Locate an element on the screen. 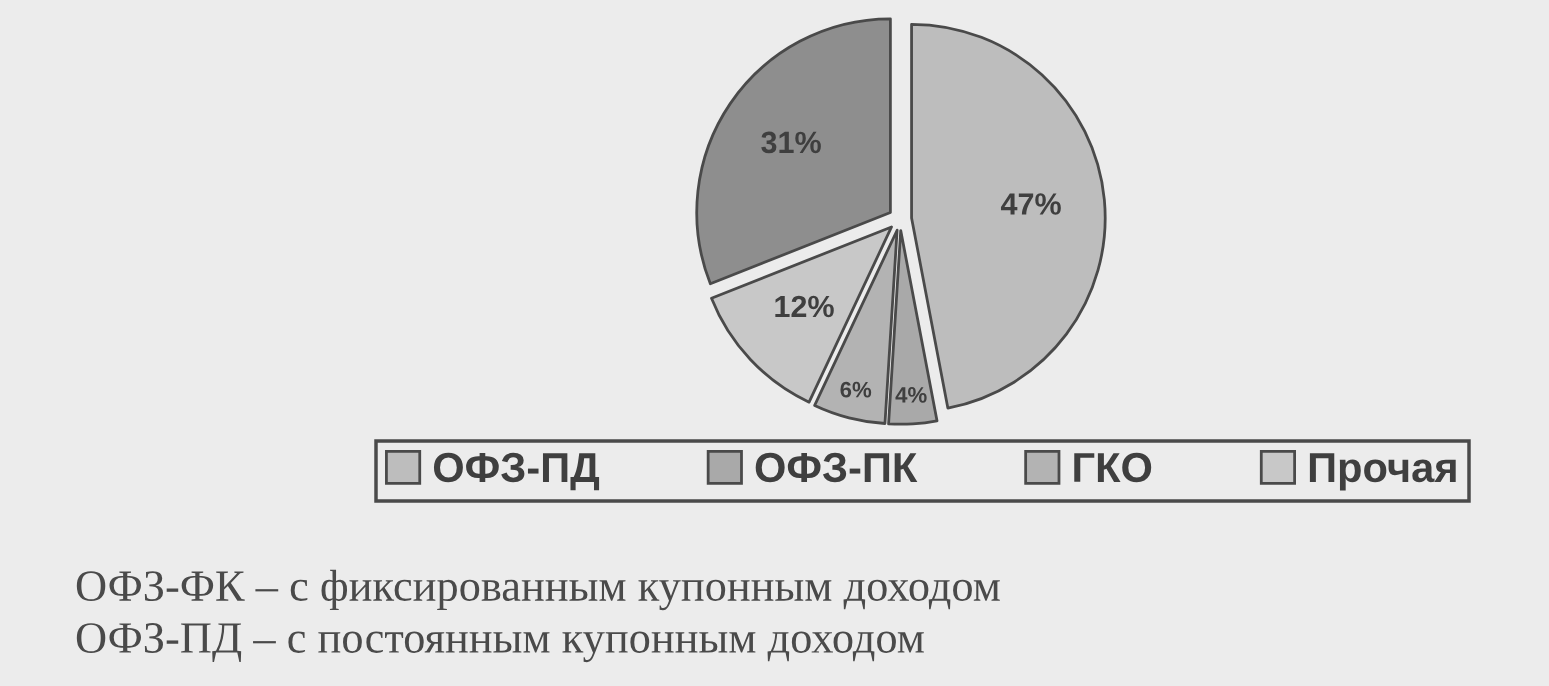 The height and width of the screenshot is (686, 1549). data-label: 6% is located at coordinates (856, 389).